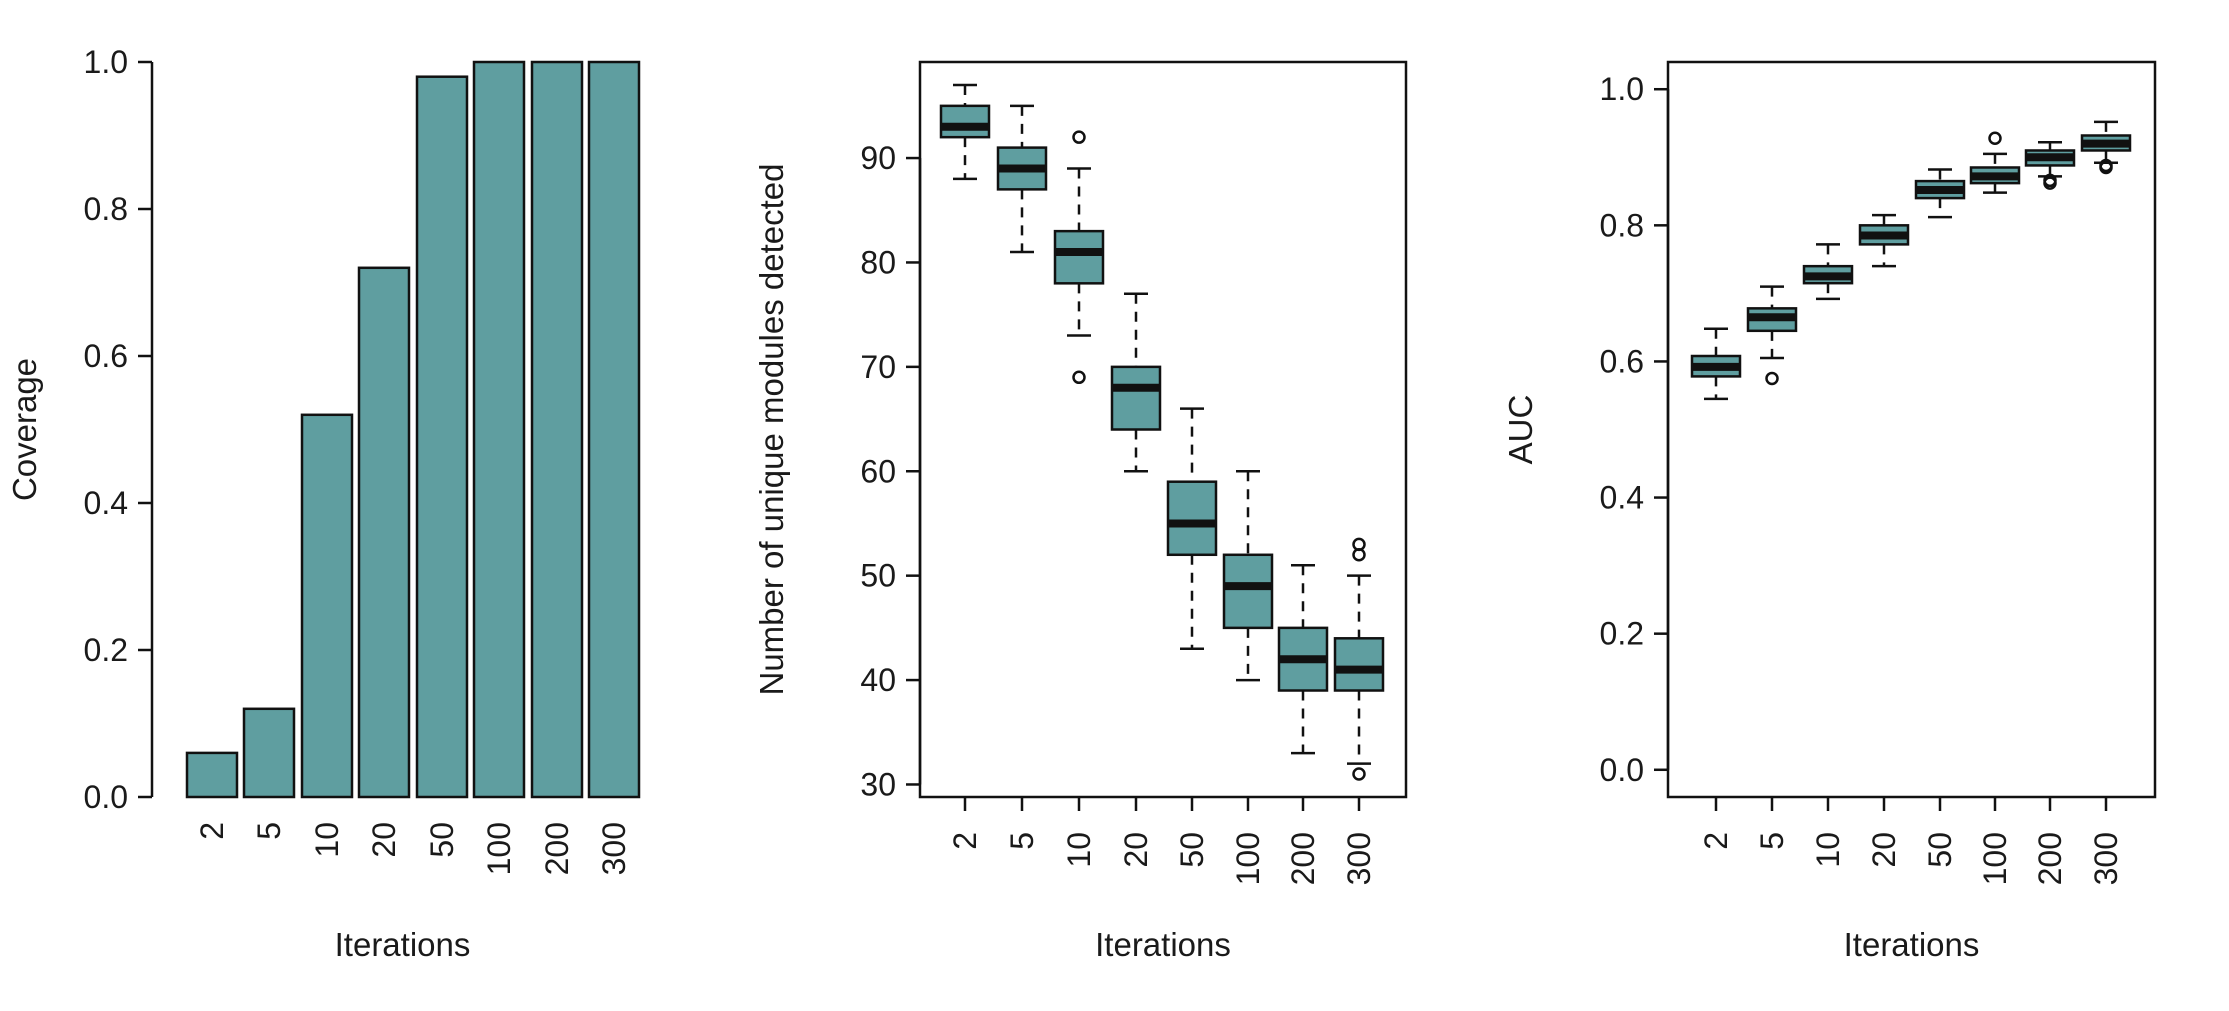 This screenshot has width=2229, height=1011. Describe the element at coordinates (413, 429) in the screenshot. I see `coverage-bars` at that location.